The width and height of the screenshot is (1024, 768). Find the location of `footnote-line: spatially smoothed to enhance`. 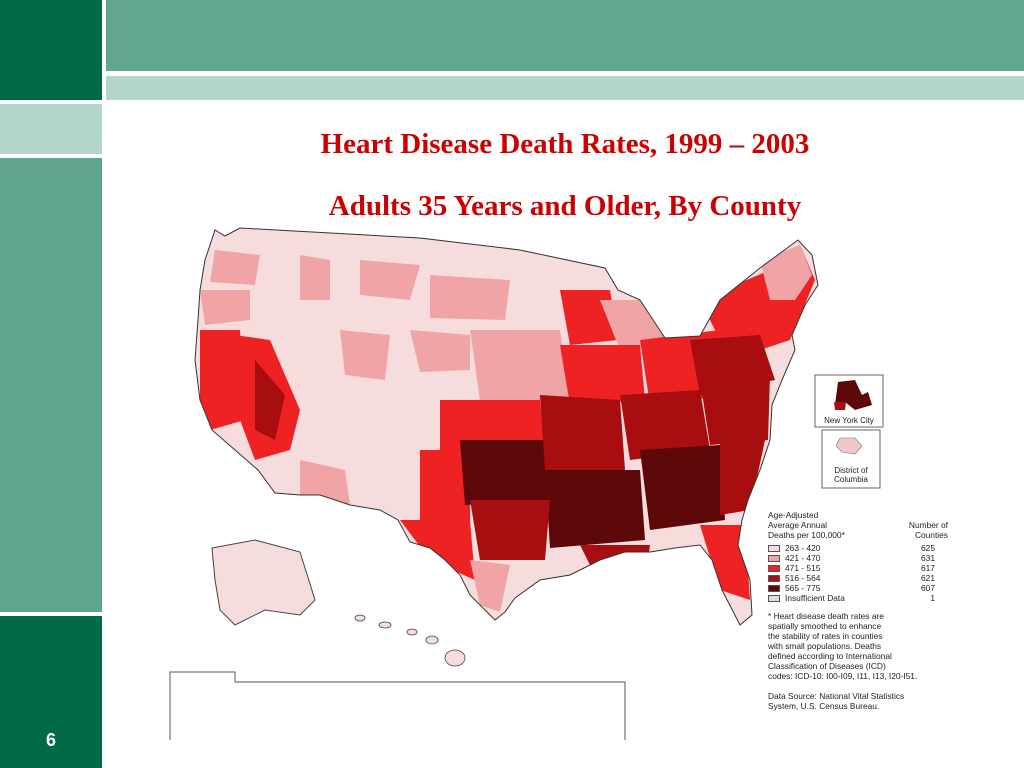

footnote-line: spatially smoothed to enhance is located at coordinates (825, 626).